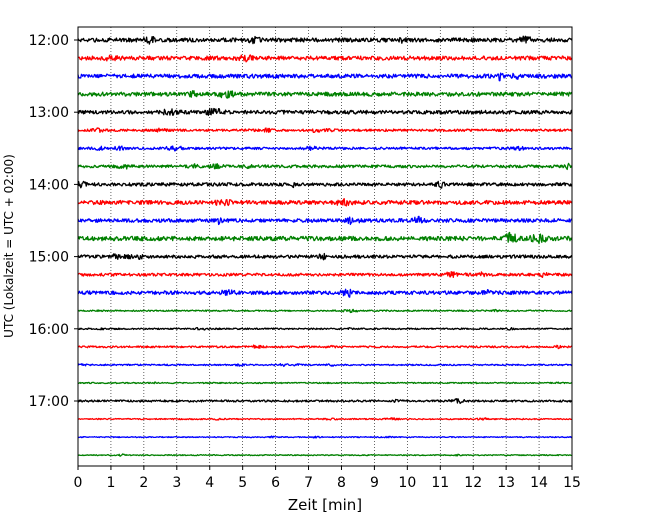 This screenshot has height=520, width=650. I want to click on x-tick-label: 12, so click(473, 483).